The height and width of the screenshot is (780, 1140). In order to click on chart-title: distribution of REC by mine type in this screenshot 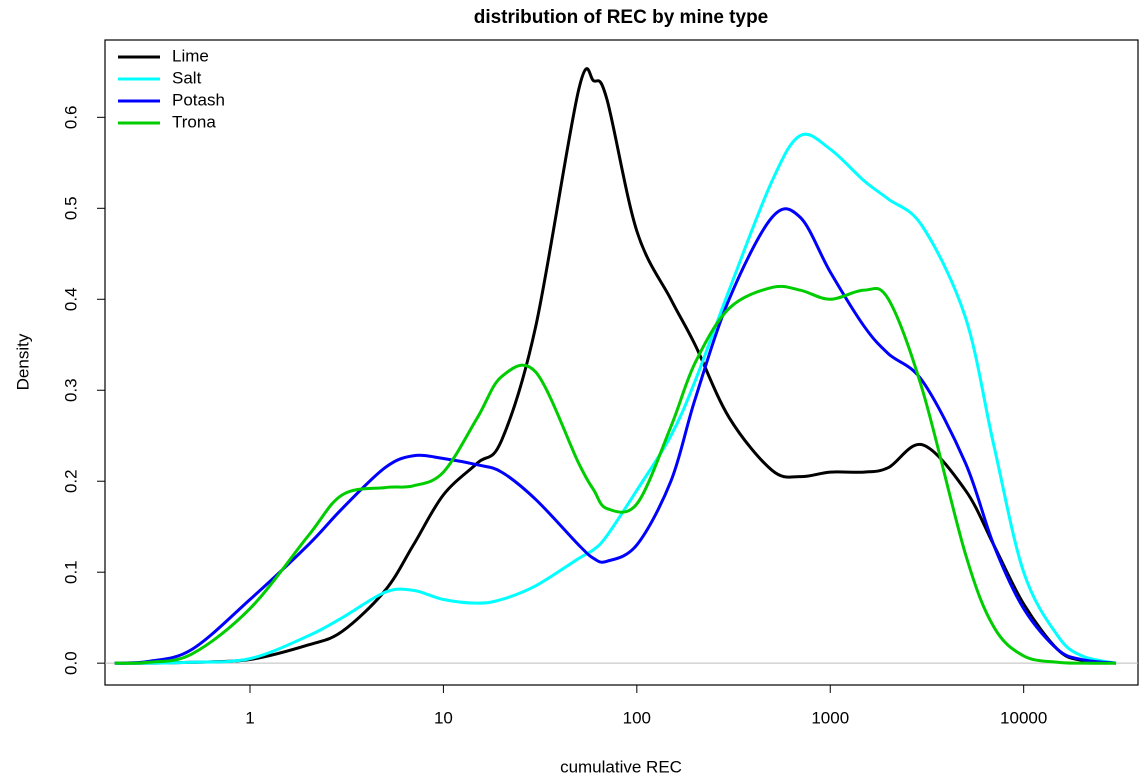, I will do `click(621, 17)`.